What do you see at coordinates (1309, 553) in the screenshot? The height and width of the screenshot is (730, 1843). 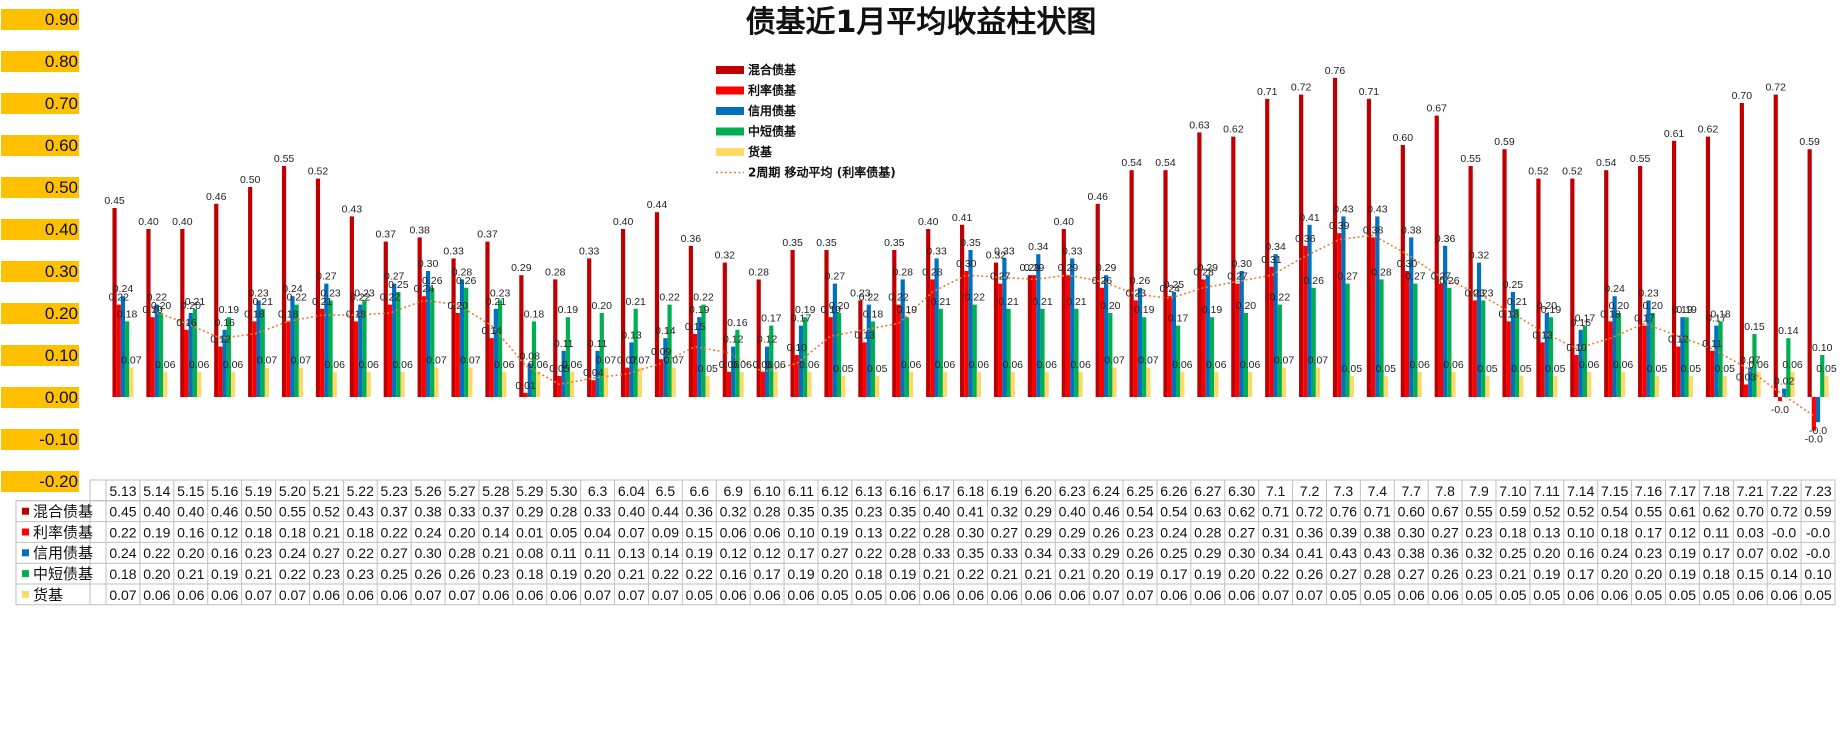 I see `table-cell: 0.41` at bounding box center [1309, 553].